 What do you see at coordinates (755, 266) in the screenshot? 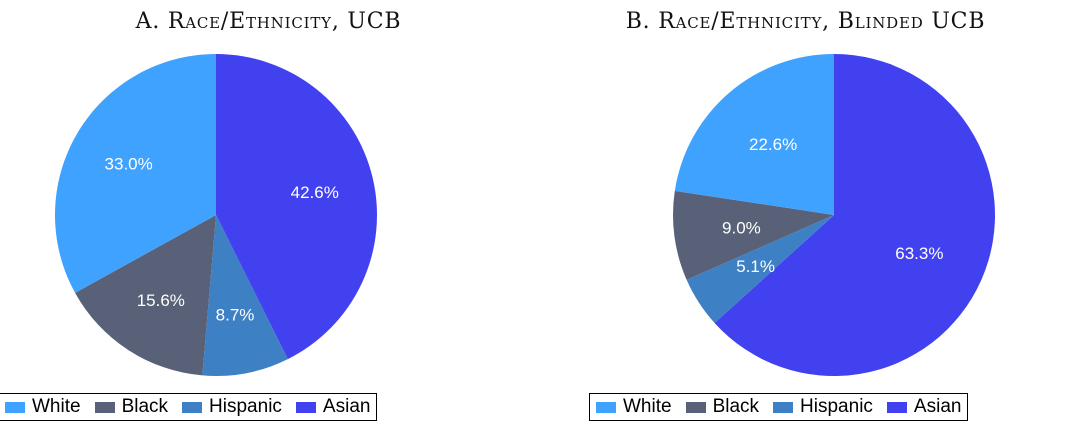
I see `slice-label-hispanic: 5.1%` at bounding box center [755, 266].